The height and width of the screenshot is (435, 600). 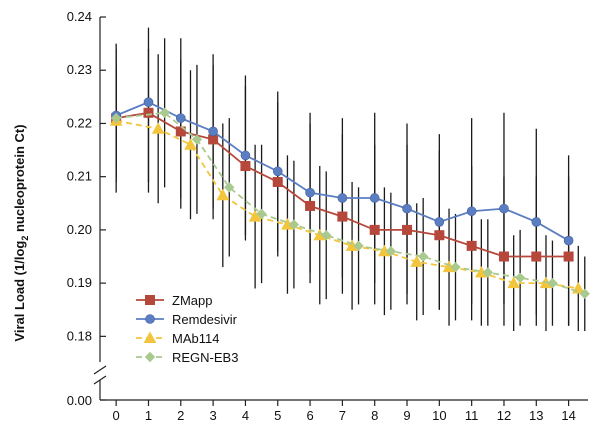 What do you see at coordinates (150, 319) in the screenshot?
I see `legend-marker-remdesivir` at bounding box center [150, 319].